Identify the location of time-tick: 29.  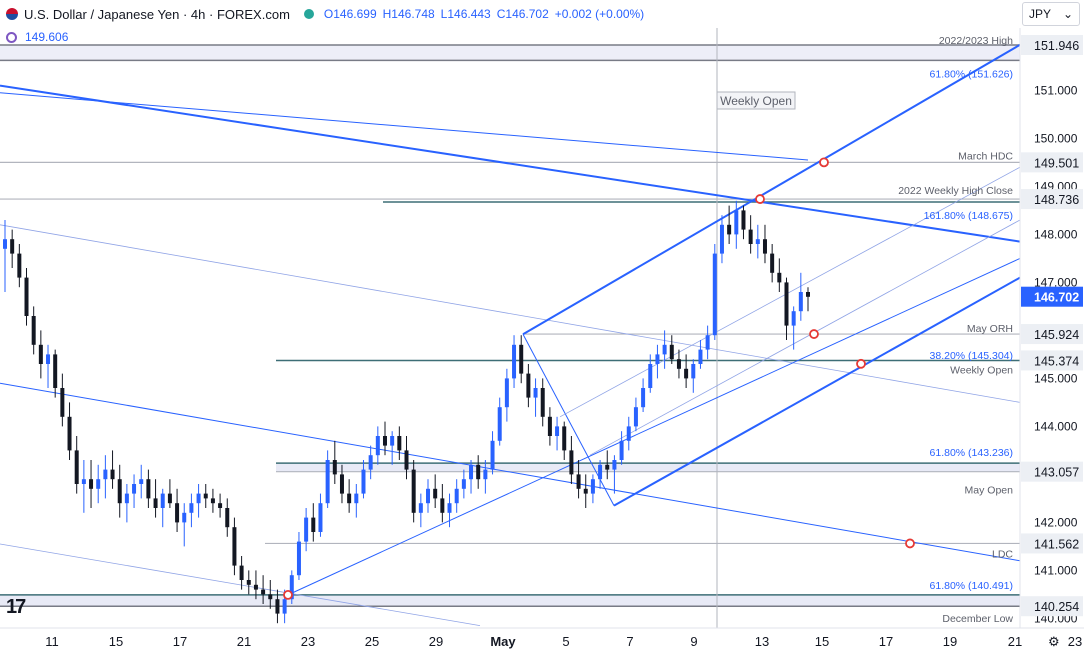
(436, 641).